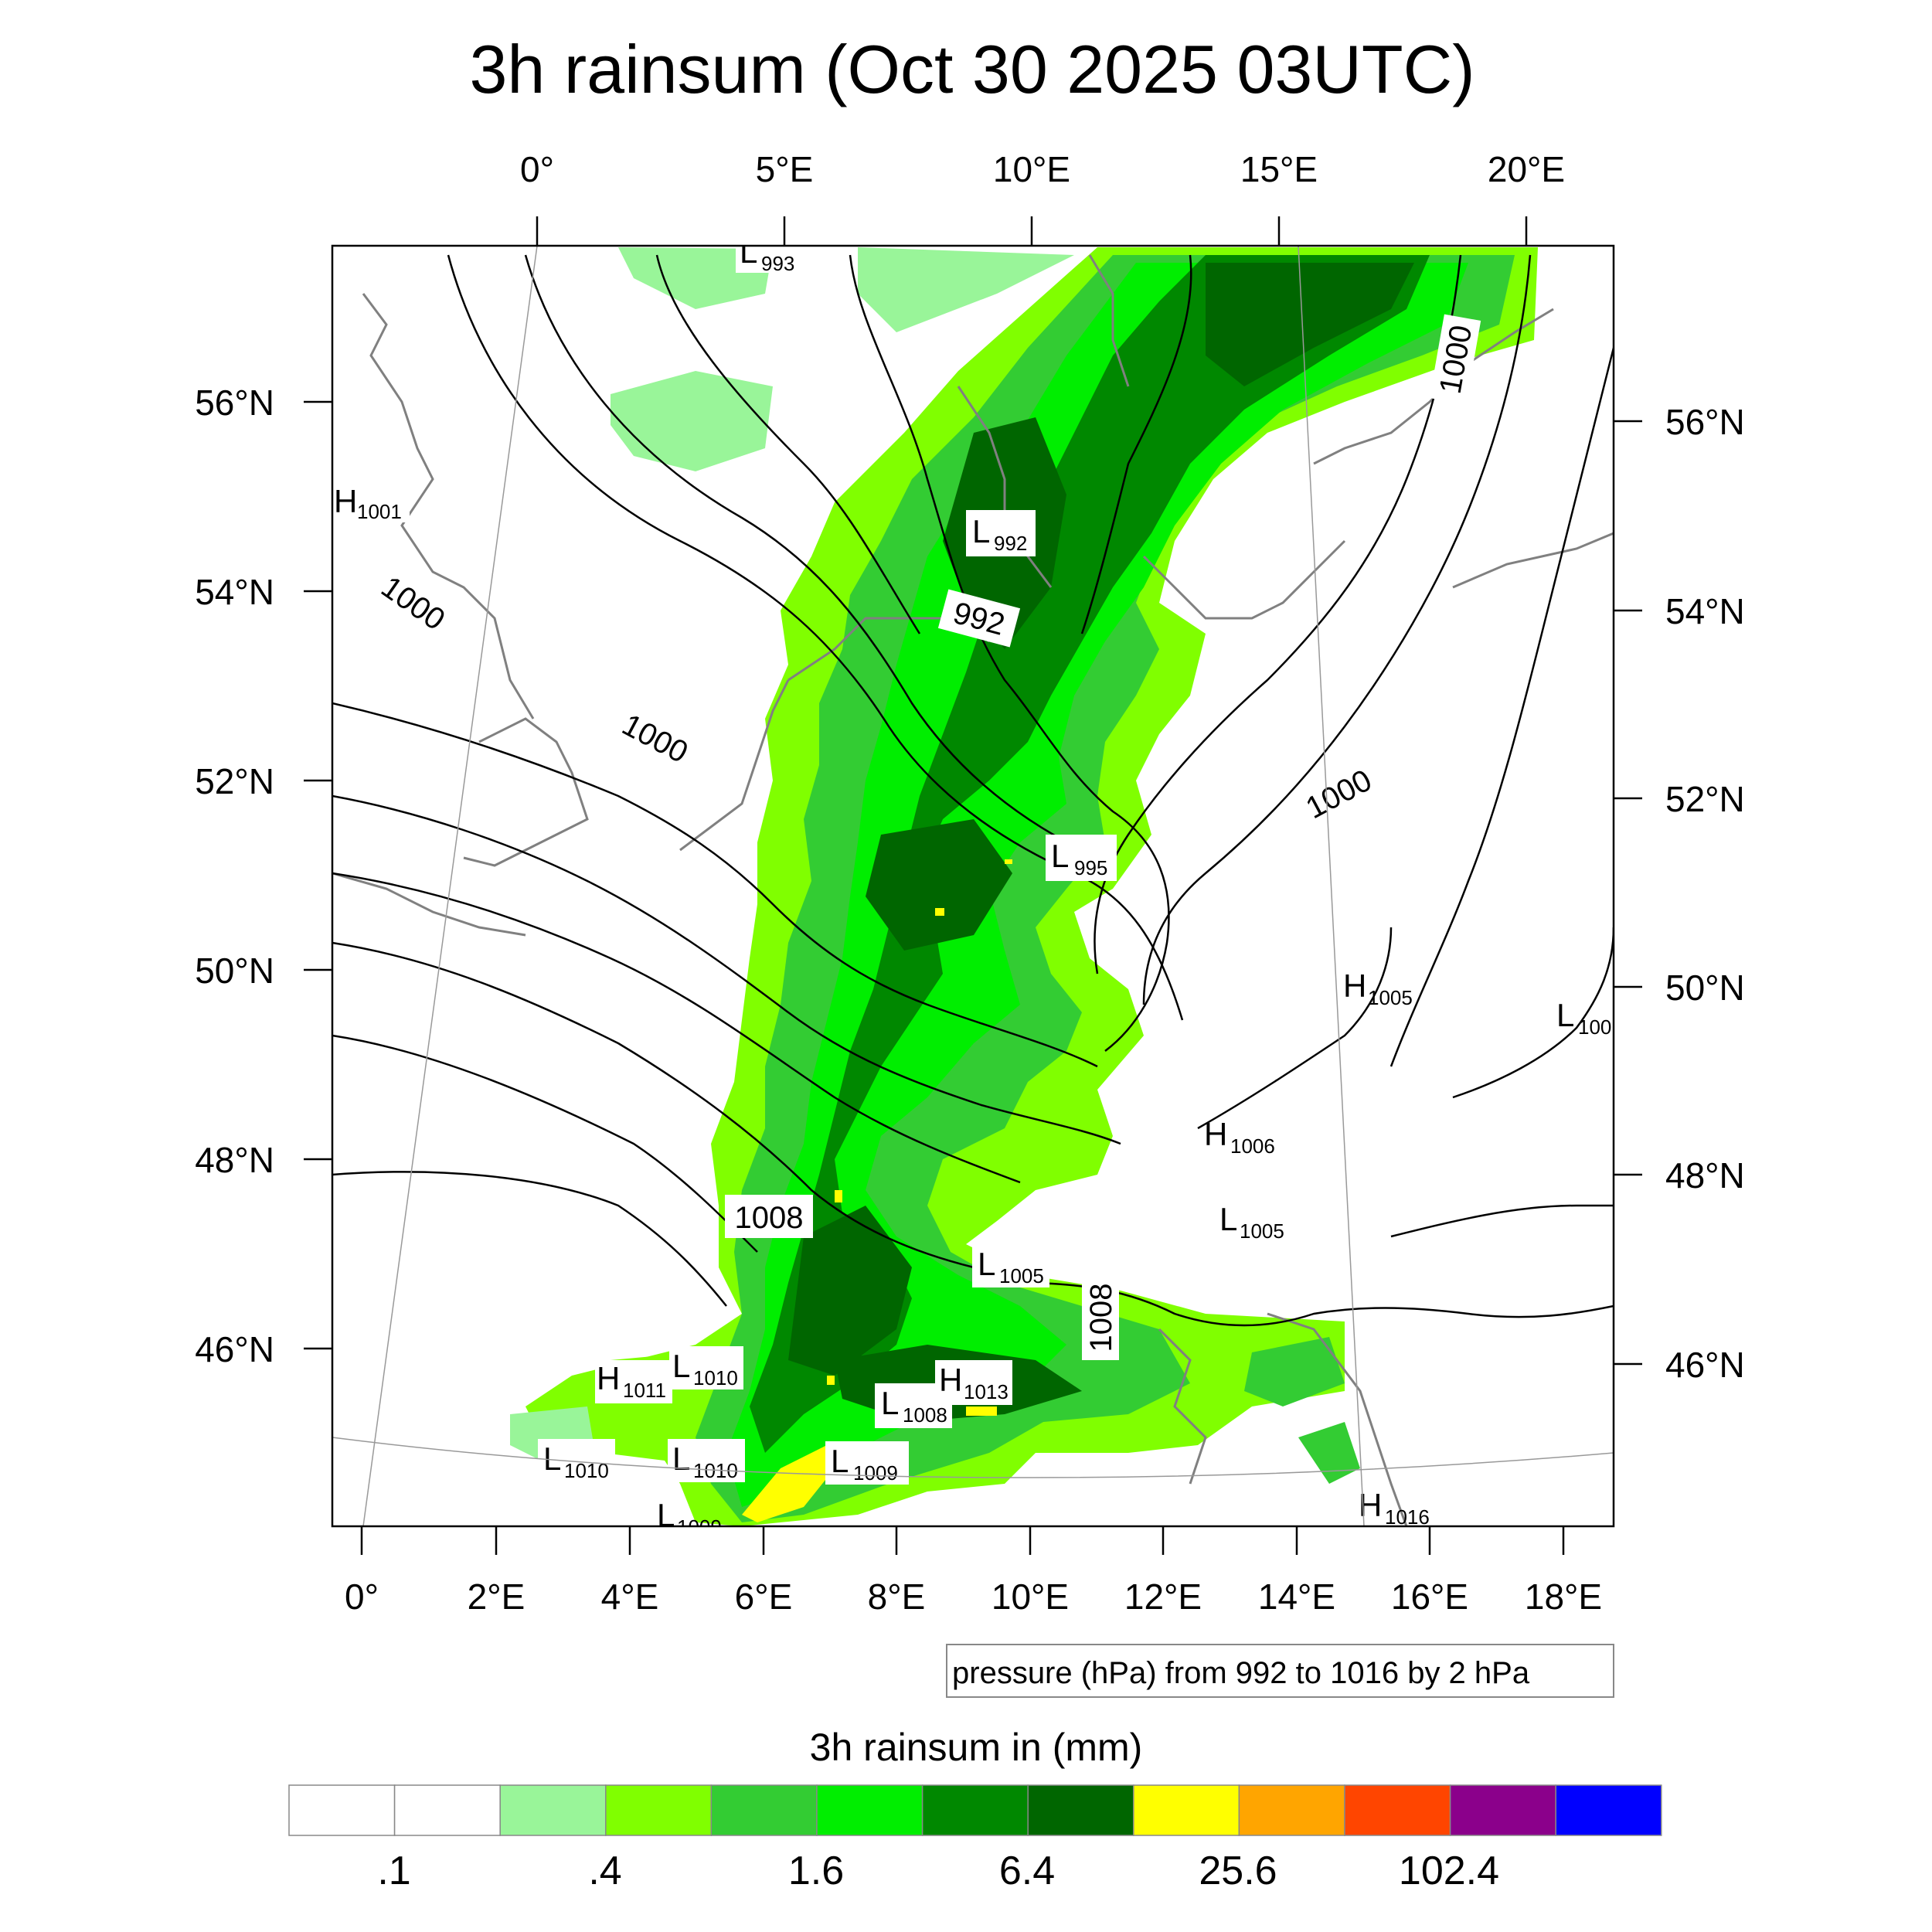  I want to click on bottom-axis-label: 16°E, so click(1430, 1597).